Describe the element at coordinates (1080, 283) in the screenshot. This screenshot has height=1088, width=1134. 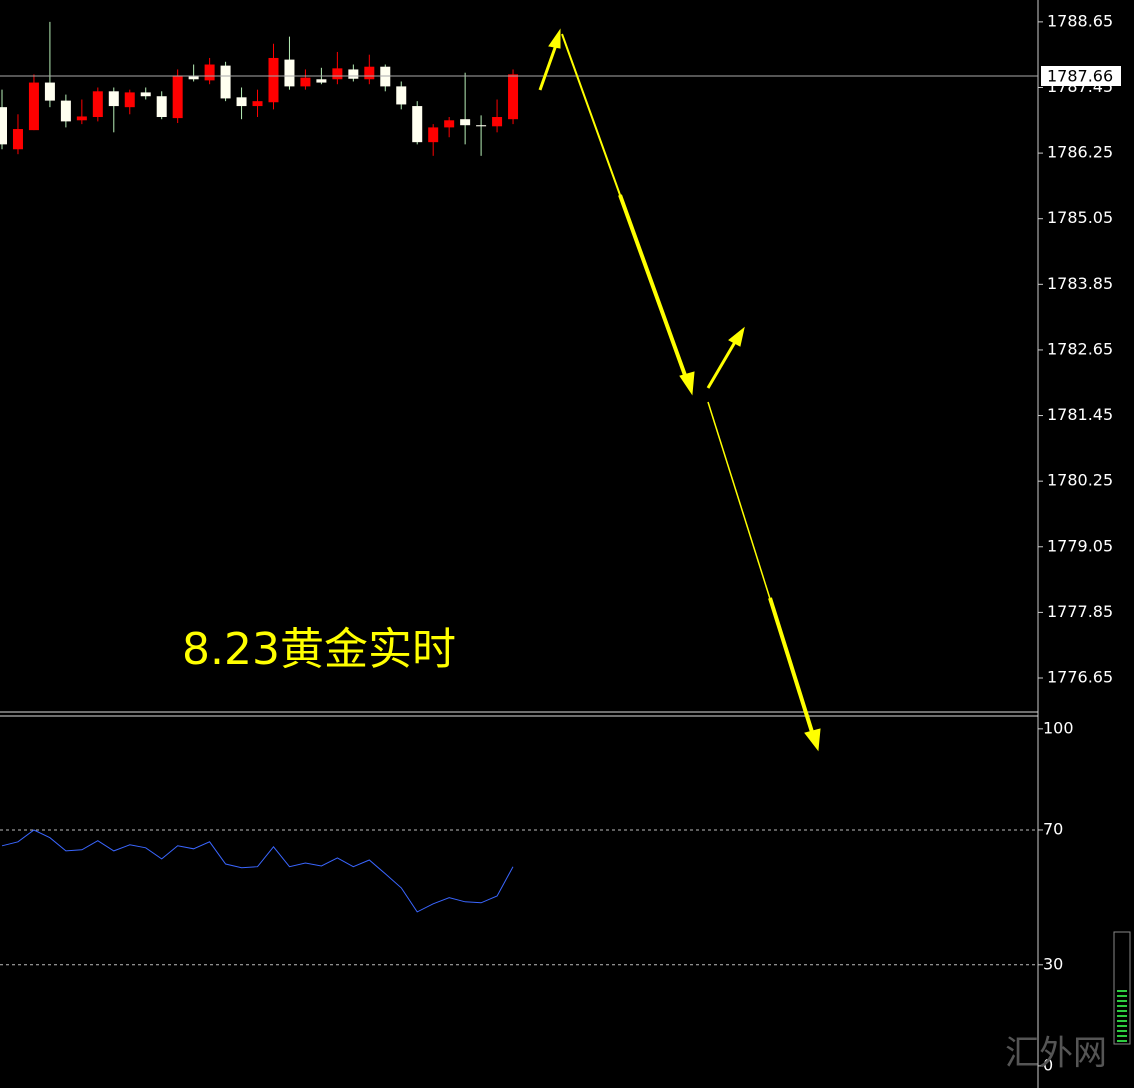
I see `y-tick-label: 1783.85` at that location.